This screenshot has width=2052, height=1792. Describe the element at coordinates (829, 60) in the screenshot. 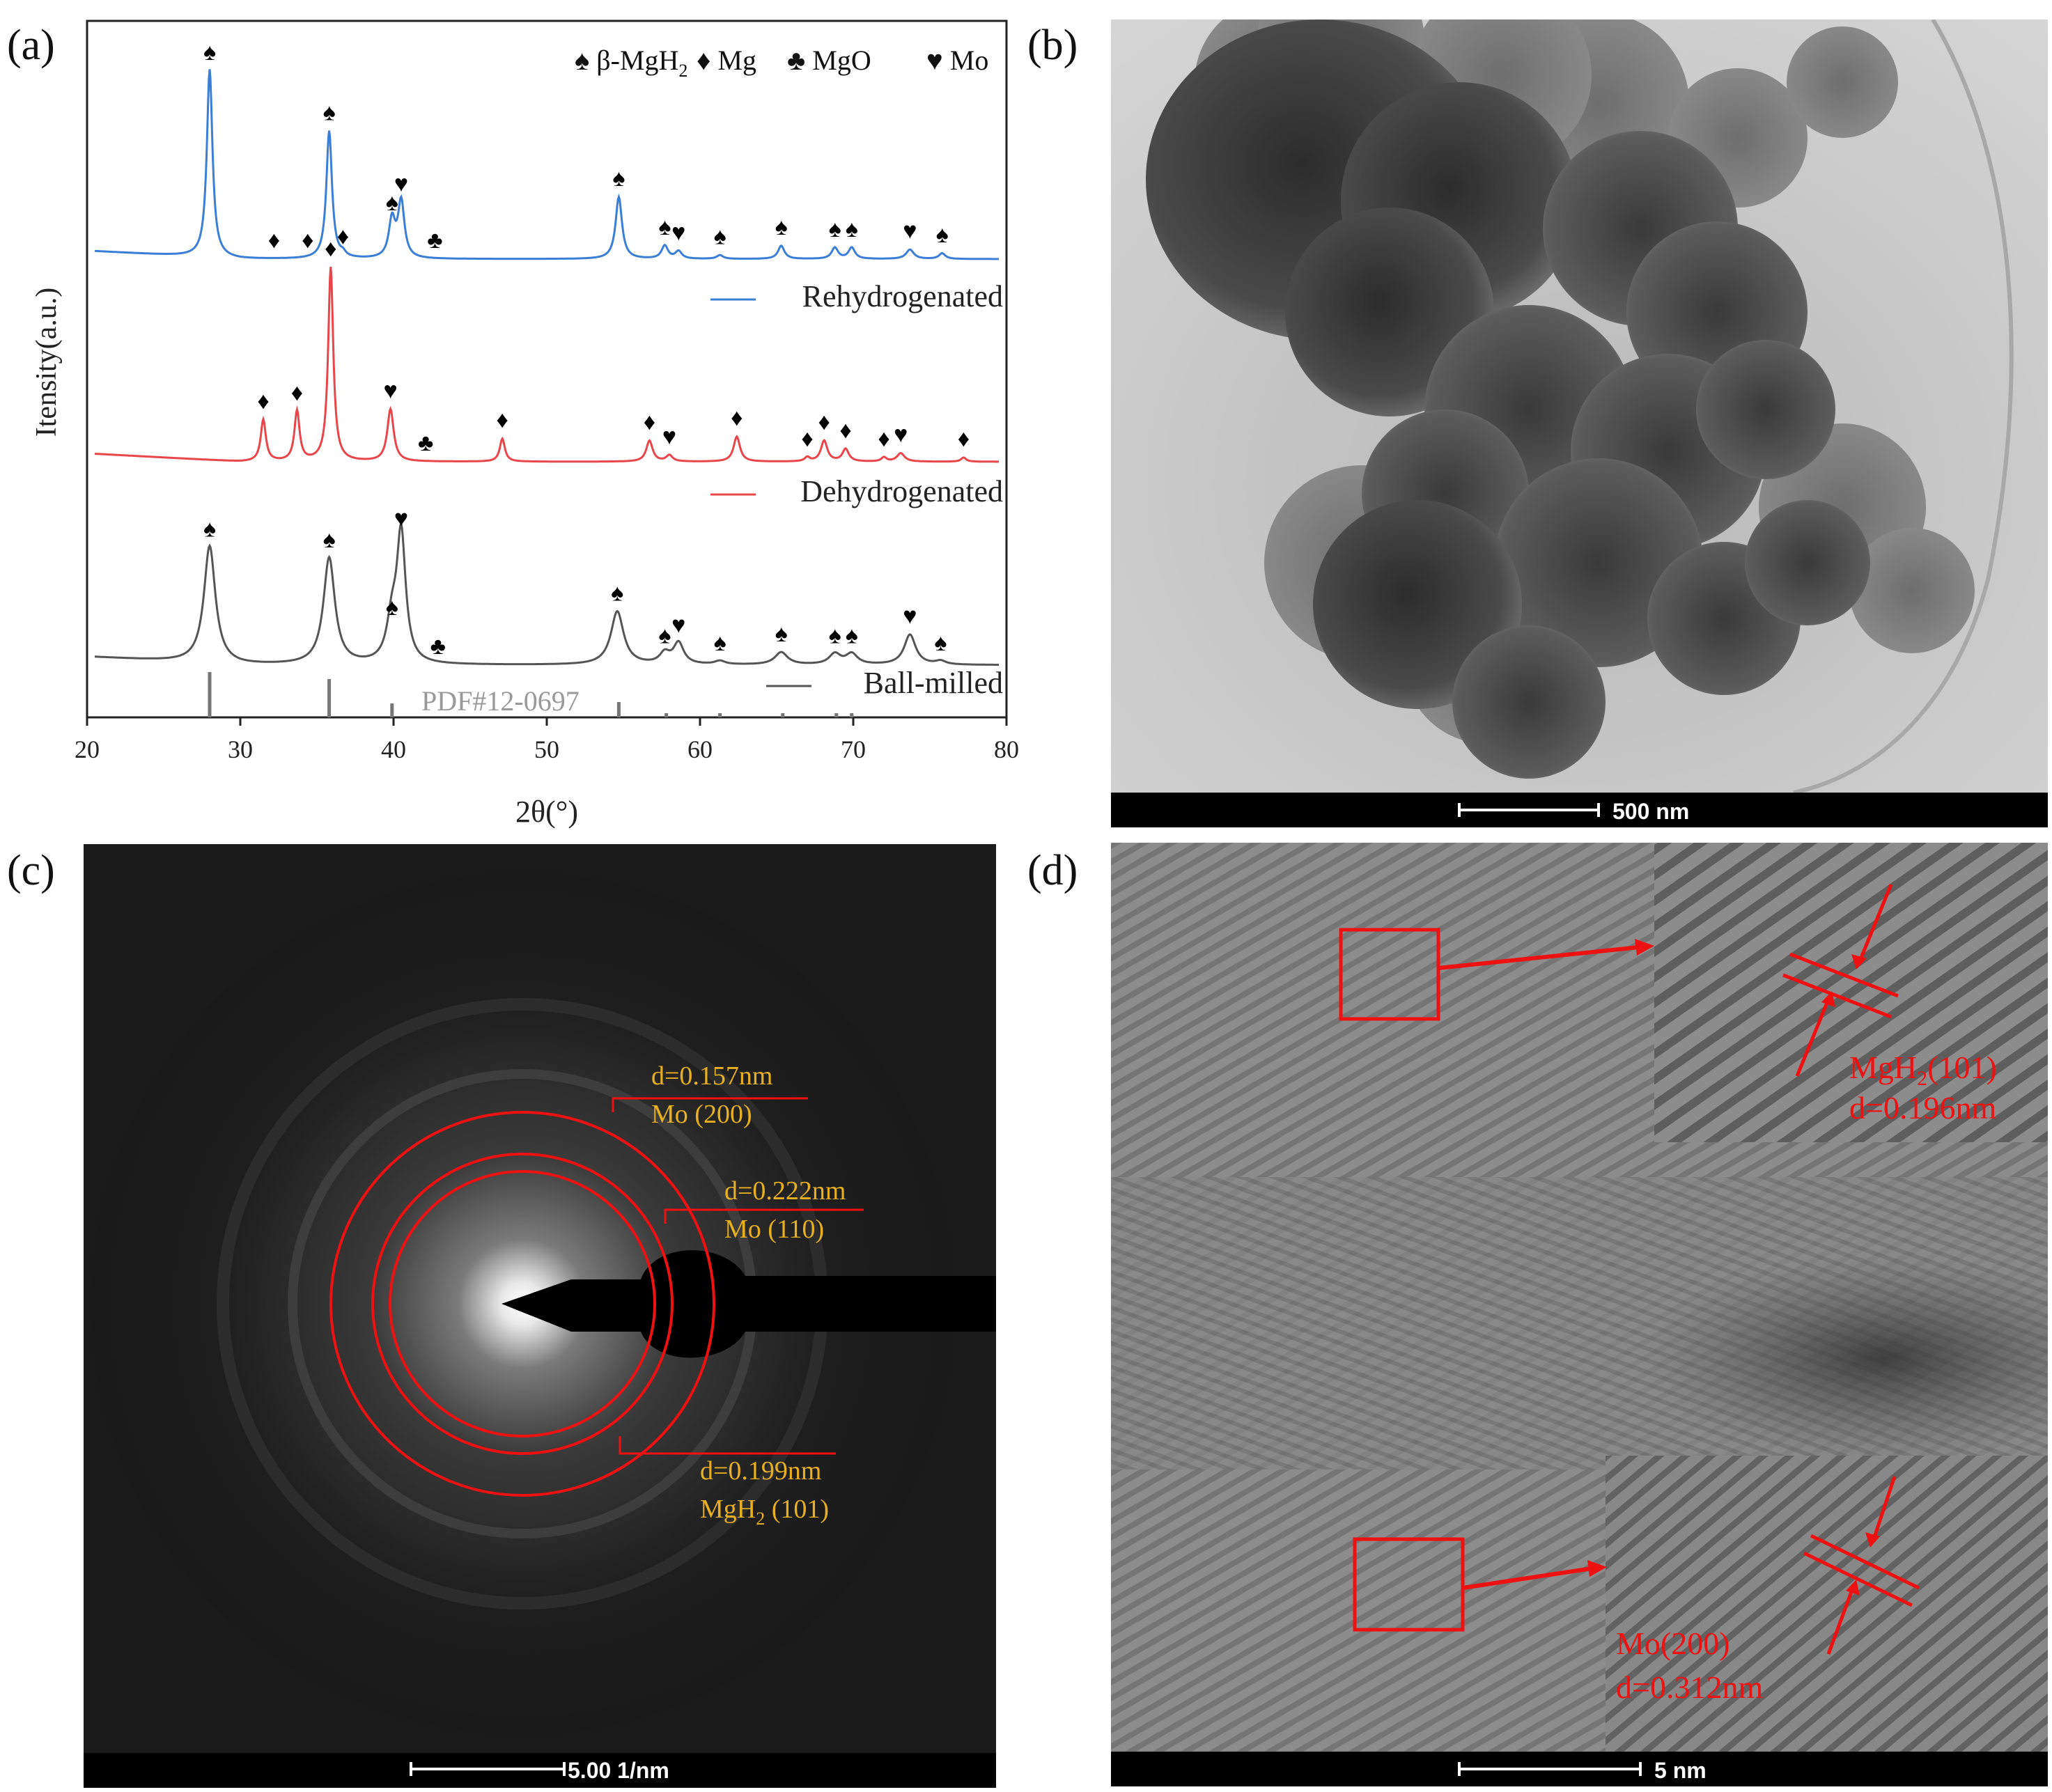

I see `legend-entry-2: ♣ MgO` at that location.